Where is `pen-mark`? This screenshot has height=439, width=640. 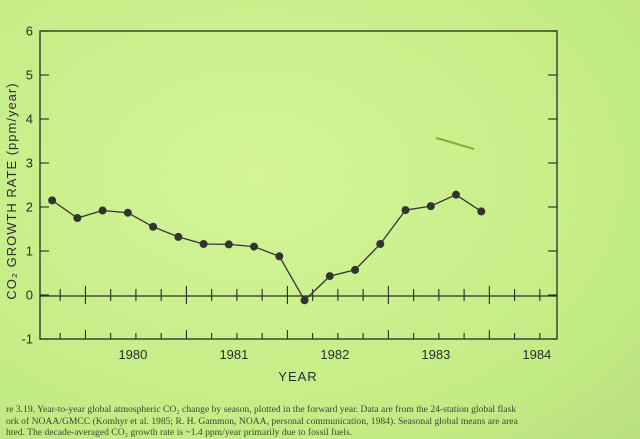
pen-mark is located at coordinates (455, 143).